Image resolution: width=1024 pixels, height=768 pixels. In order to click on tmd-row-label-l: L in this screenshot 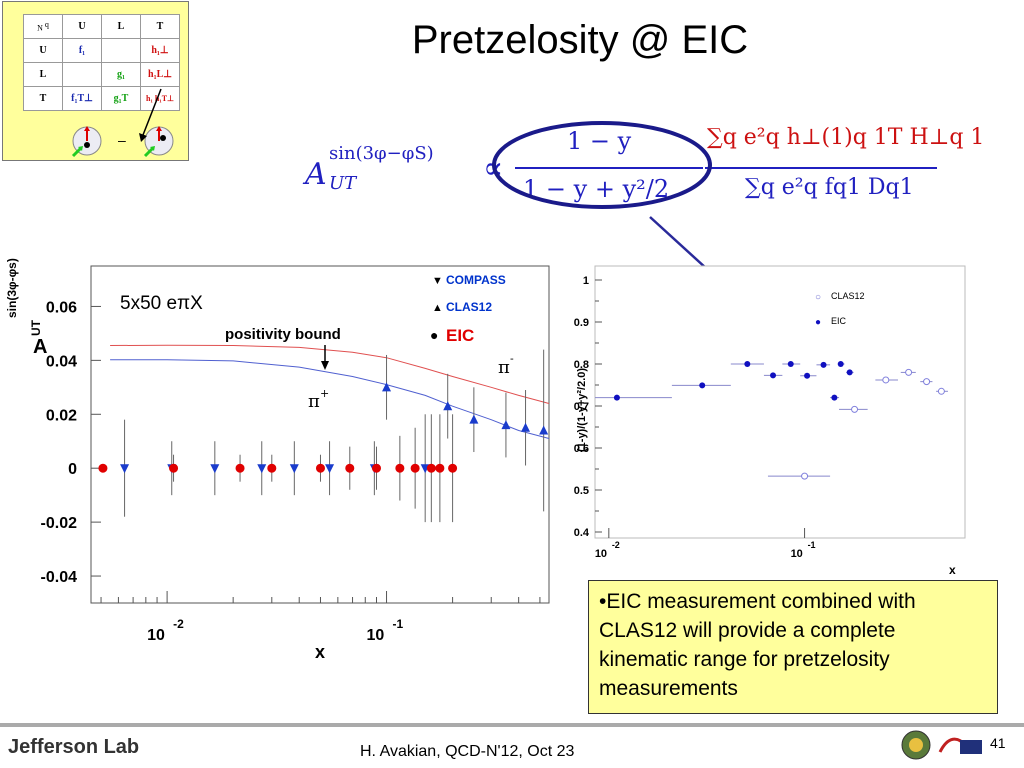, I will do `click(43, 74)`.